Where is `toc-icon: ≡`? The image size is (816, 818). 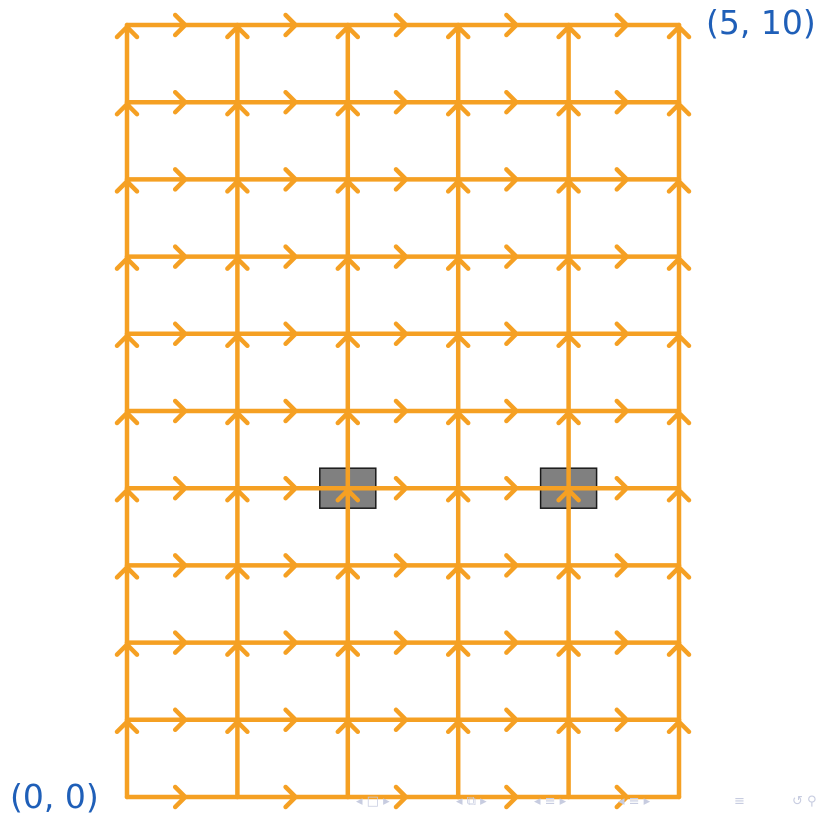
toc-icon: ≡ is located at coordinates (739, 801).